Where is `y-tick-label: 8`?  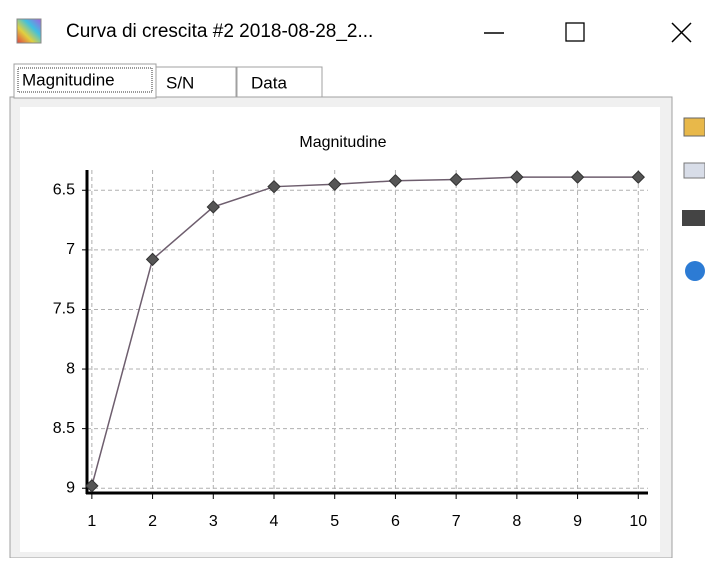
y-tick-label: 8 is located at coordinates (70, 368).